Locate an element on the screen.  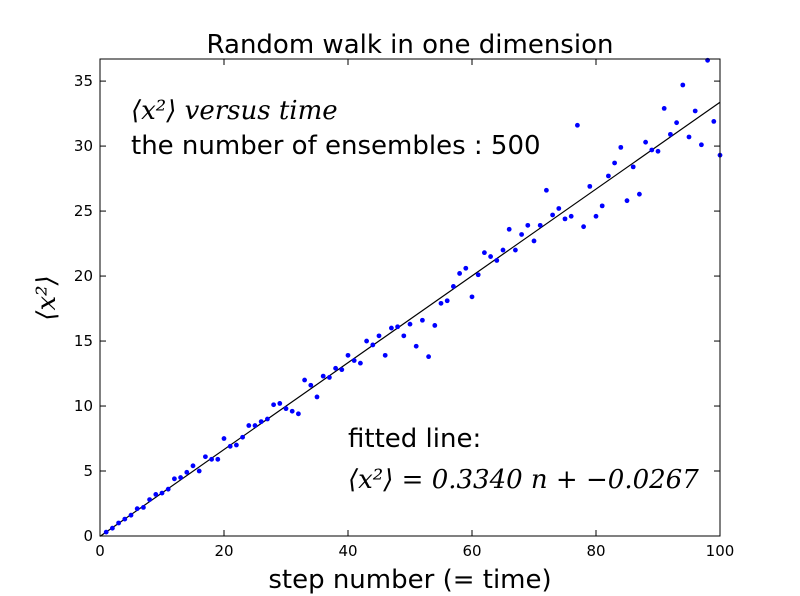
y-tick-label: 15 is located at coordinates (83, 341).